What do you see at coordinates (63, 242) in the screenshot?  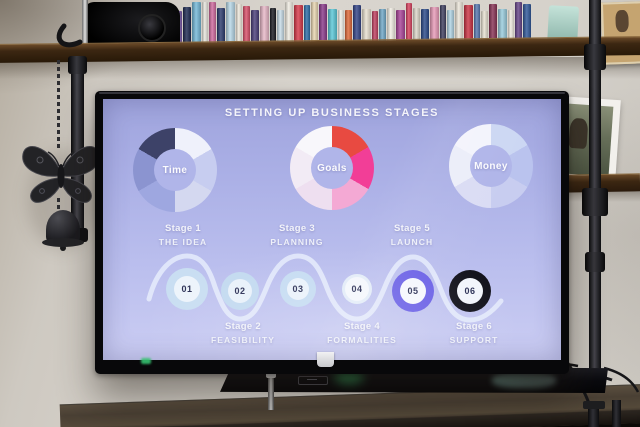 I see `bell-lip` at bounding box center [63, 242].